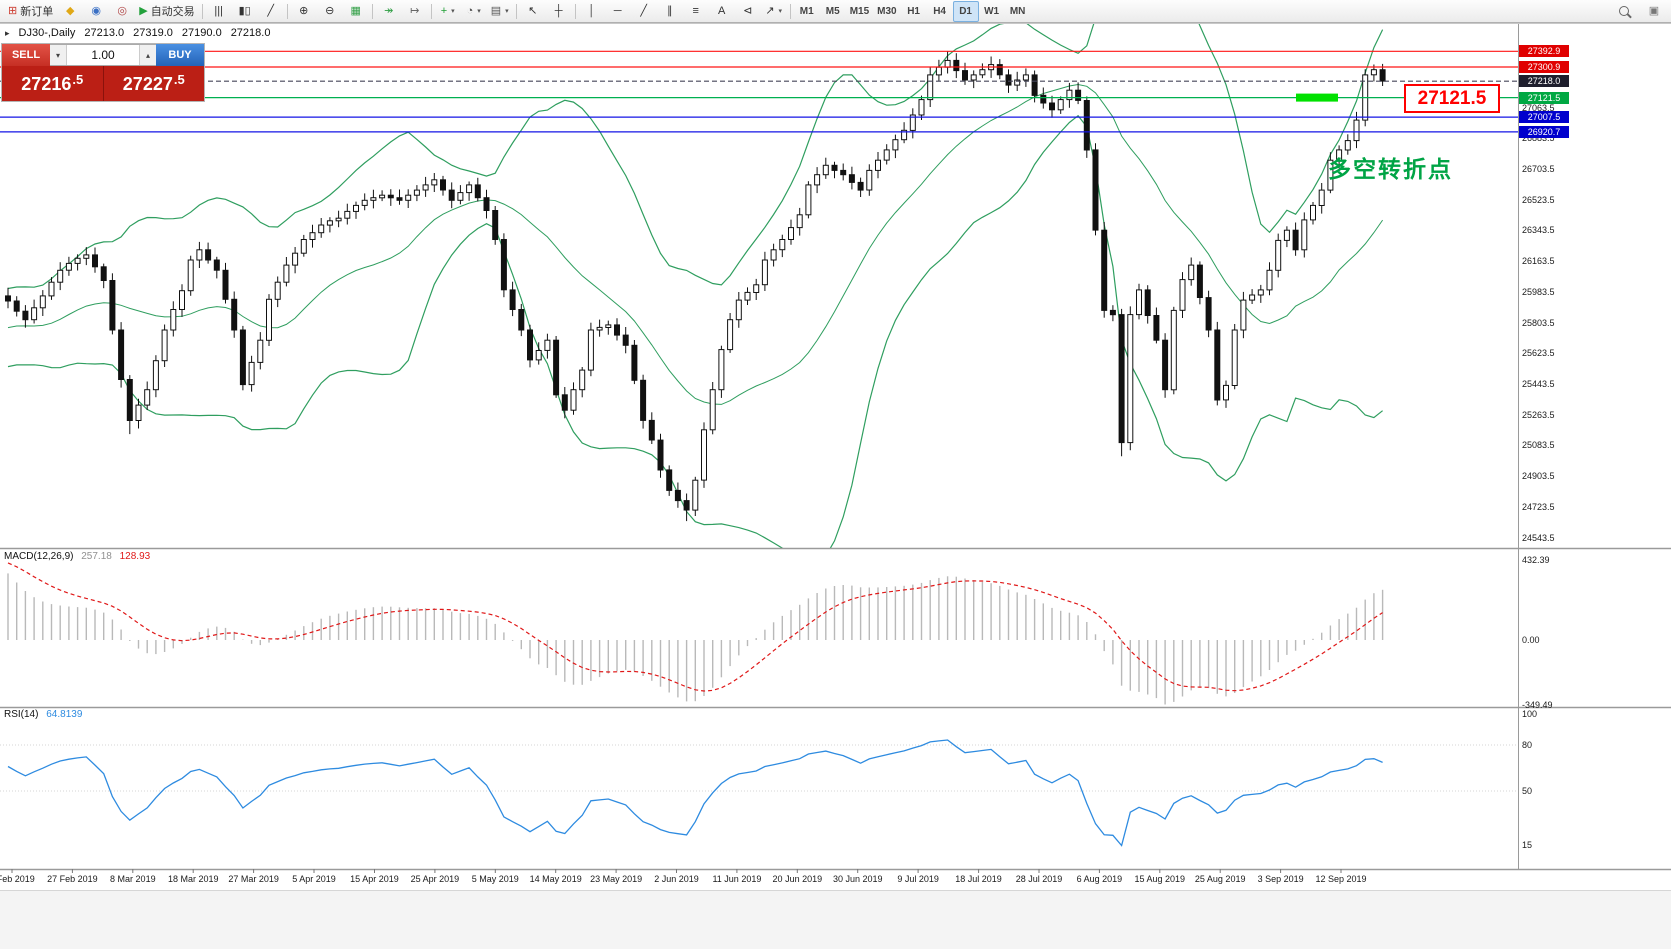 The height and width of the screenshot is (949, 1671). I want to click on new-order-label: 新订单, so click(37, 12).